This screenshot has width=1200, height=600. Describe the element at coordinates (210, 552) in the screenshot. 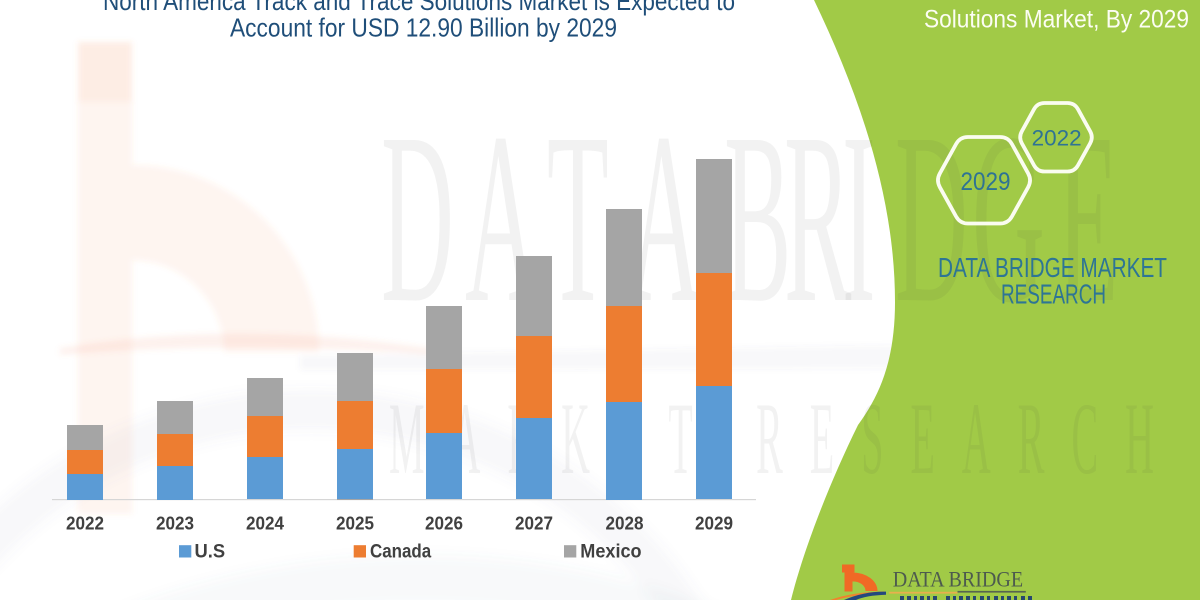

I see `svg-text: U.S` at that location.